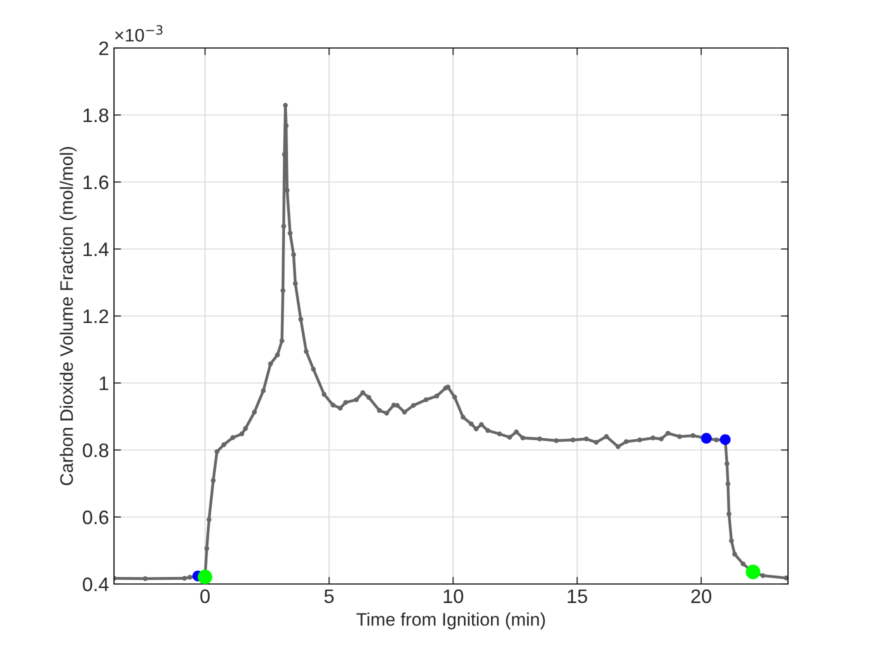 This screenshot has width=875, height=656. Describe the element at coordinates (205, 596) in the screenshot. I see `x-tick-label: 0` at that location.